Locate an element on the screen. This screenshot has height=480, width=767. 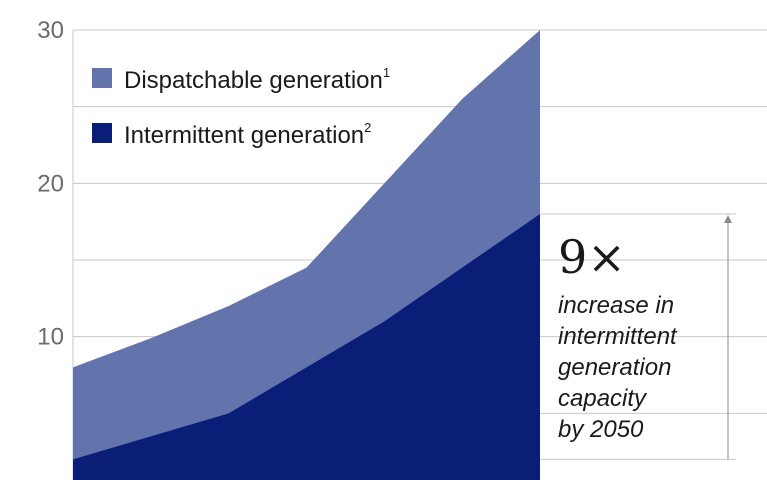
legend-intermittent-label: Intermittent generation2 is located at coordinates (247, 134).